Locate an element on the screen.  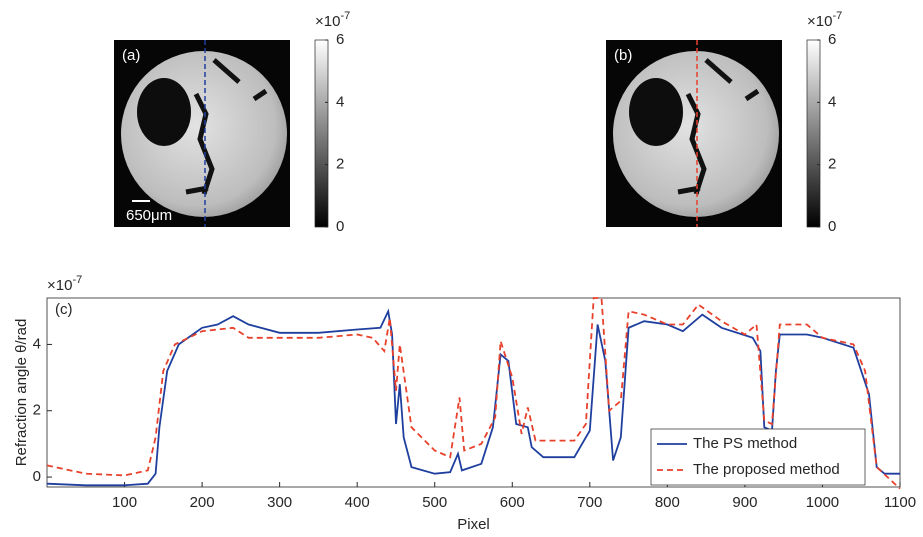
y-tick-label: 4 is located at coordinates (37, 343).